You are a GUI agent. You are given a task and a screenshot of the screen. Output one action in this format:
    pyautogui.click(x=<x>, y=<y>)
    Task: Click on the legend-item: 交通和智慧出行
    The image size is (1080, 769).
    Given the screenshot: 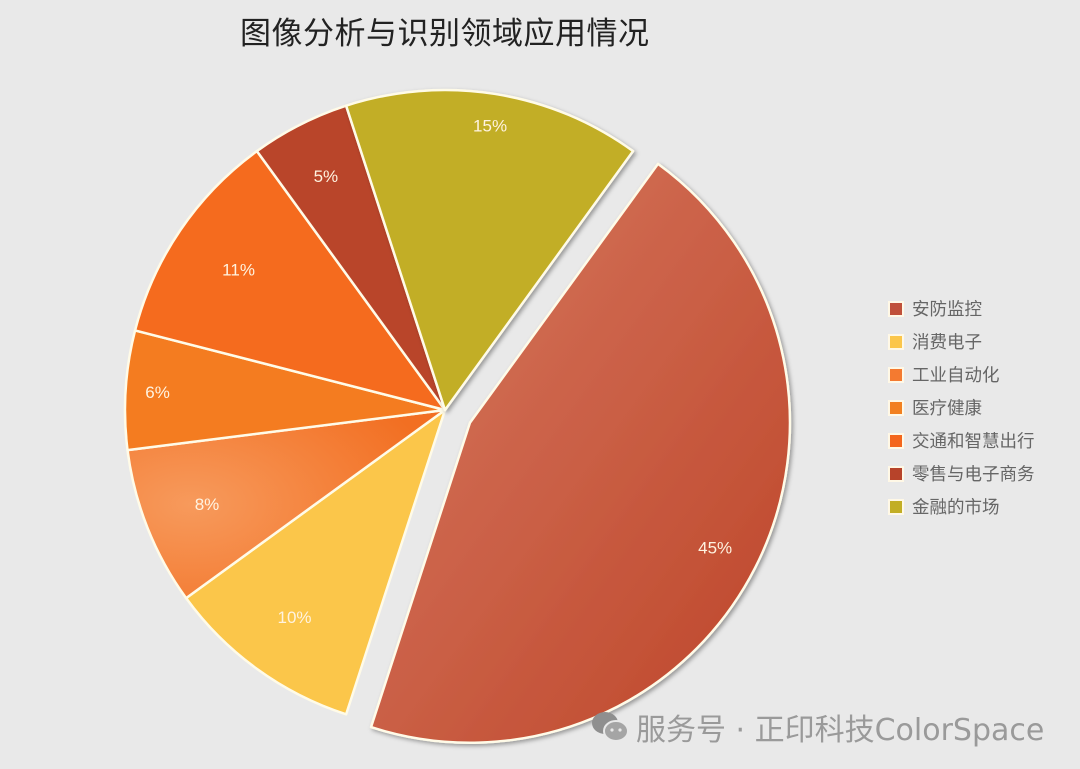 What is the action you would take?
    pyautogui.click(x=961, y=440)
    